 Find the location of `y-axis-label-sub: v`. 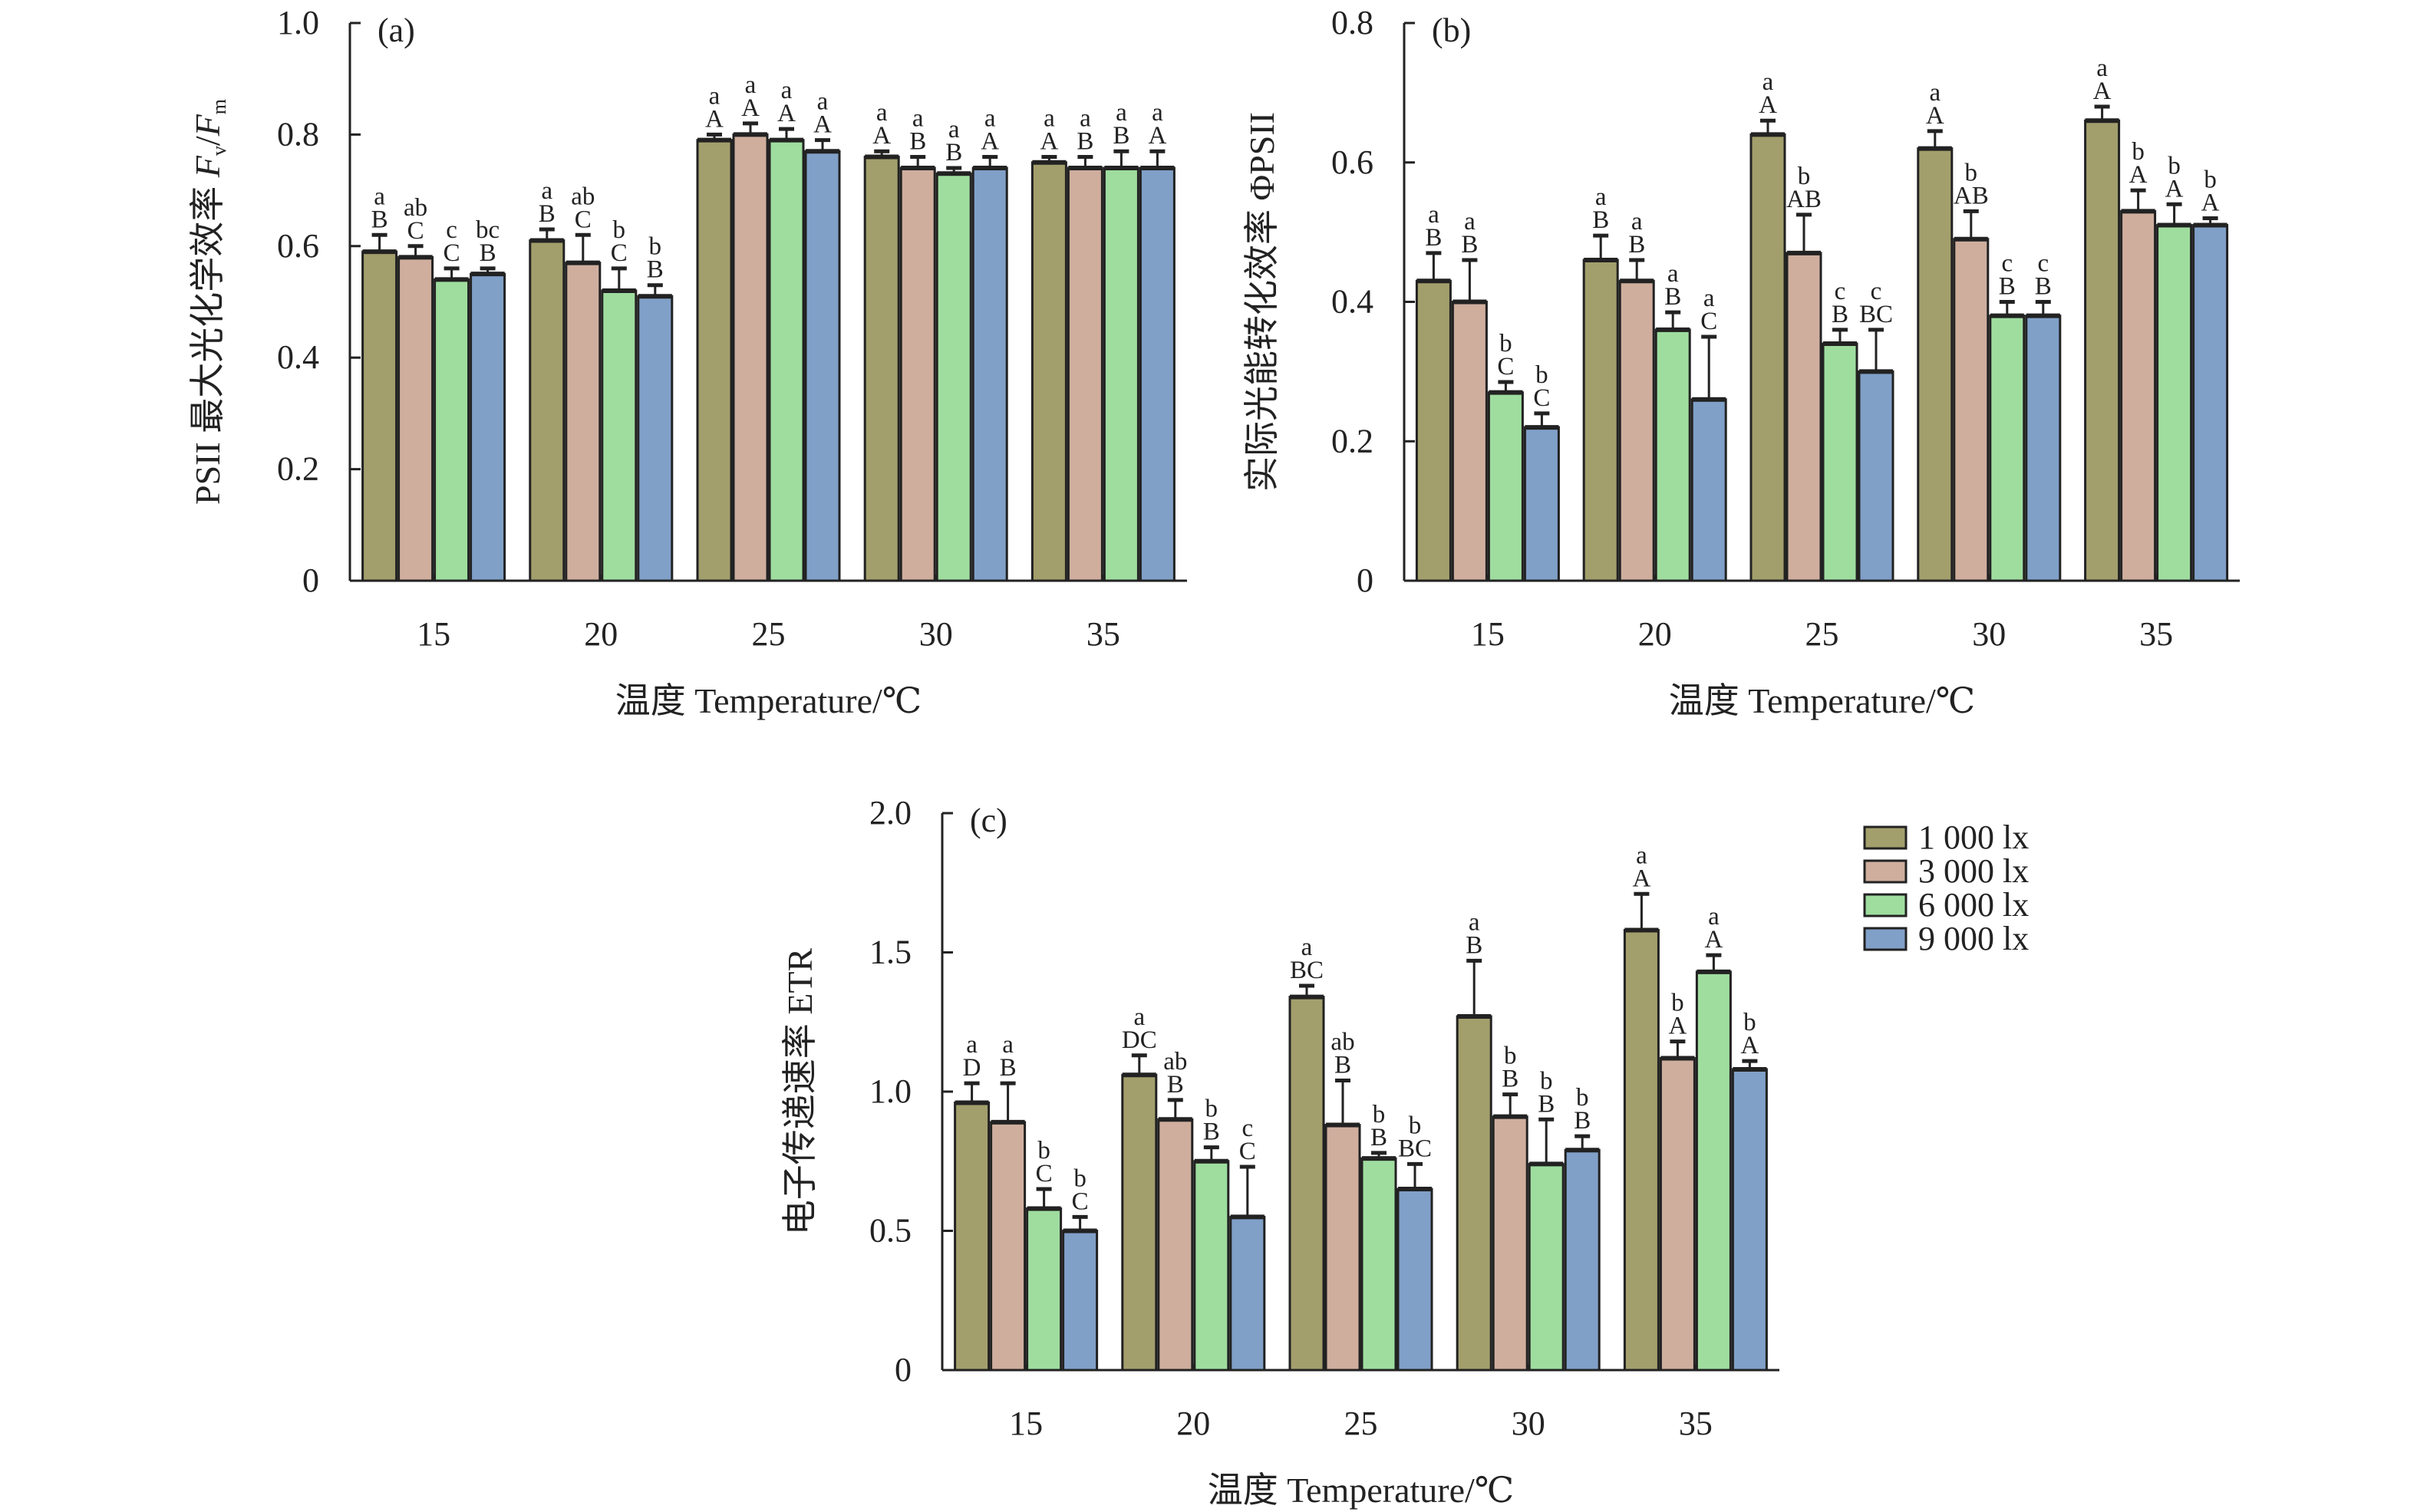

y-axis-label-sub: v is located at coordinates (219, 151).